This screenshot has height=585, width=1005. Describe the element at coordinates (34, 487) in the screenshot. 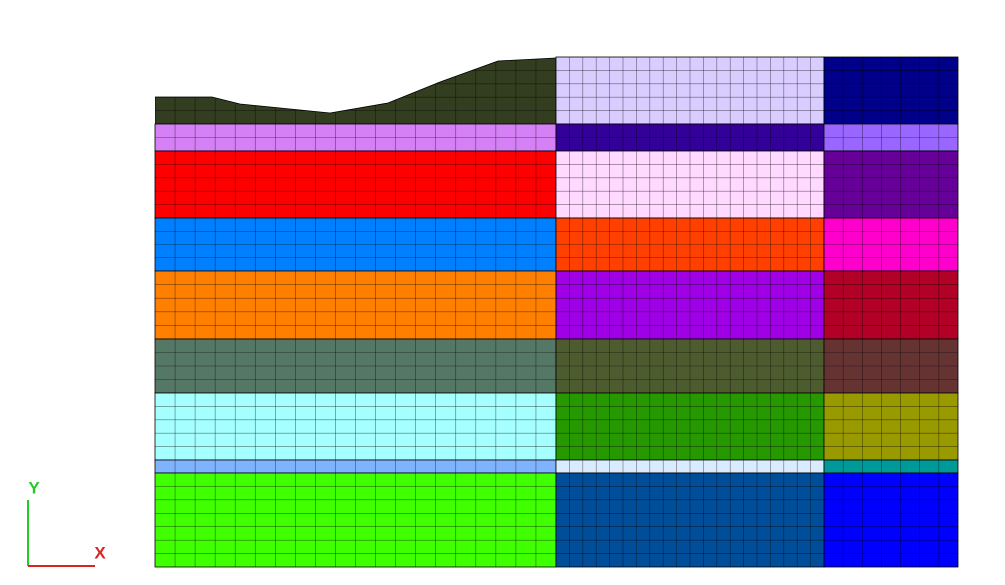

I see `y-axis-label: Y` at that location.